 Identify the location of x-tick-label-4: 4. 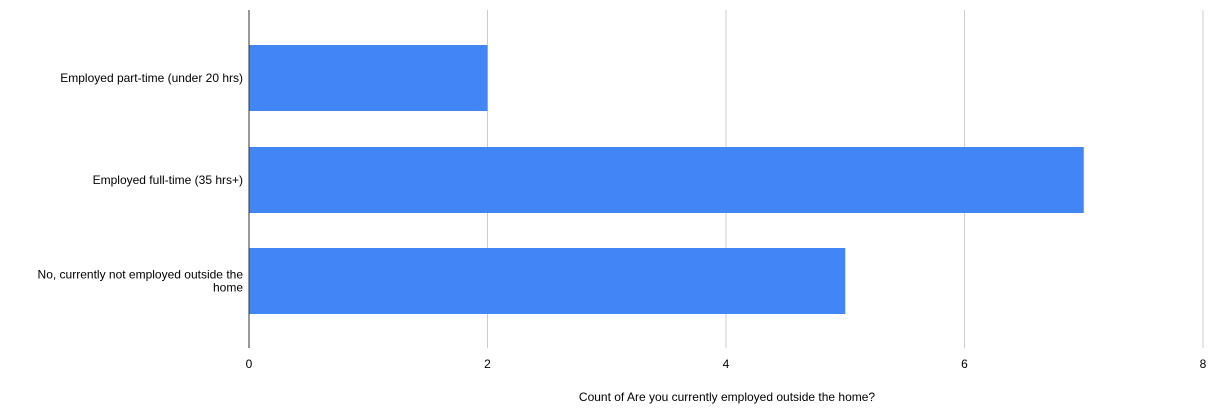
(726, 364).